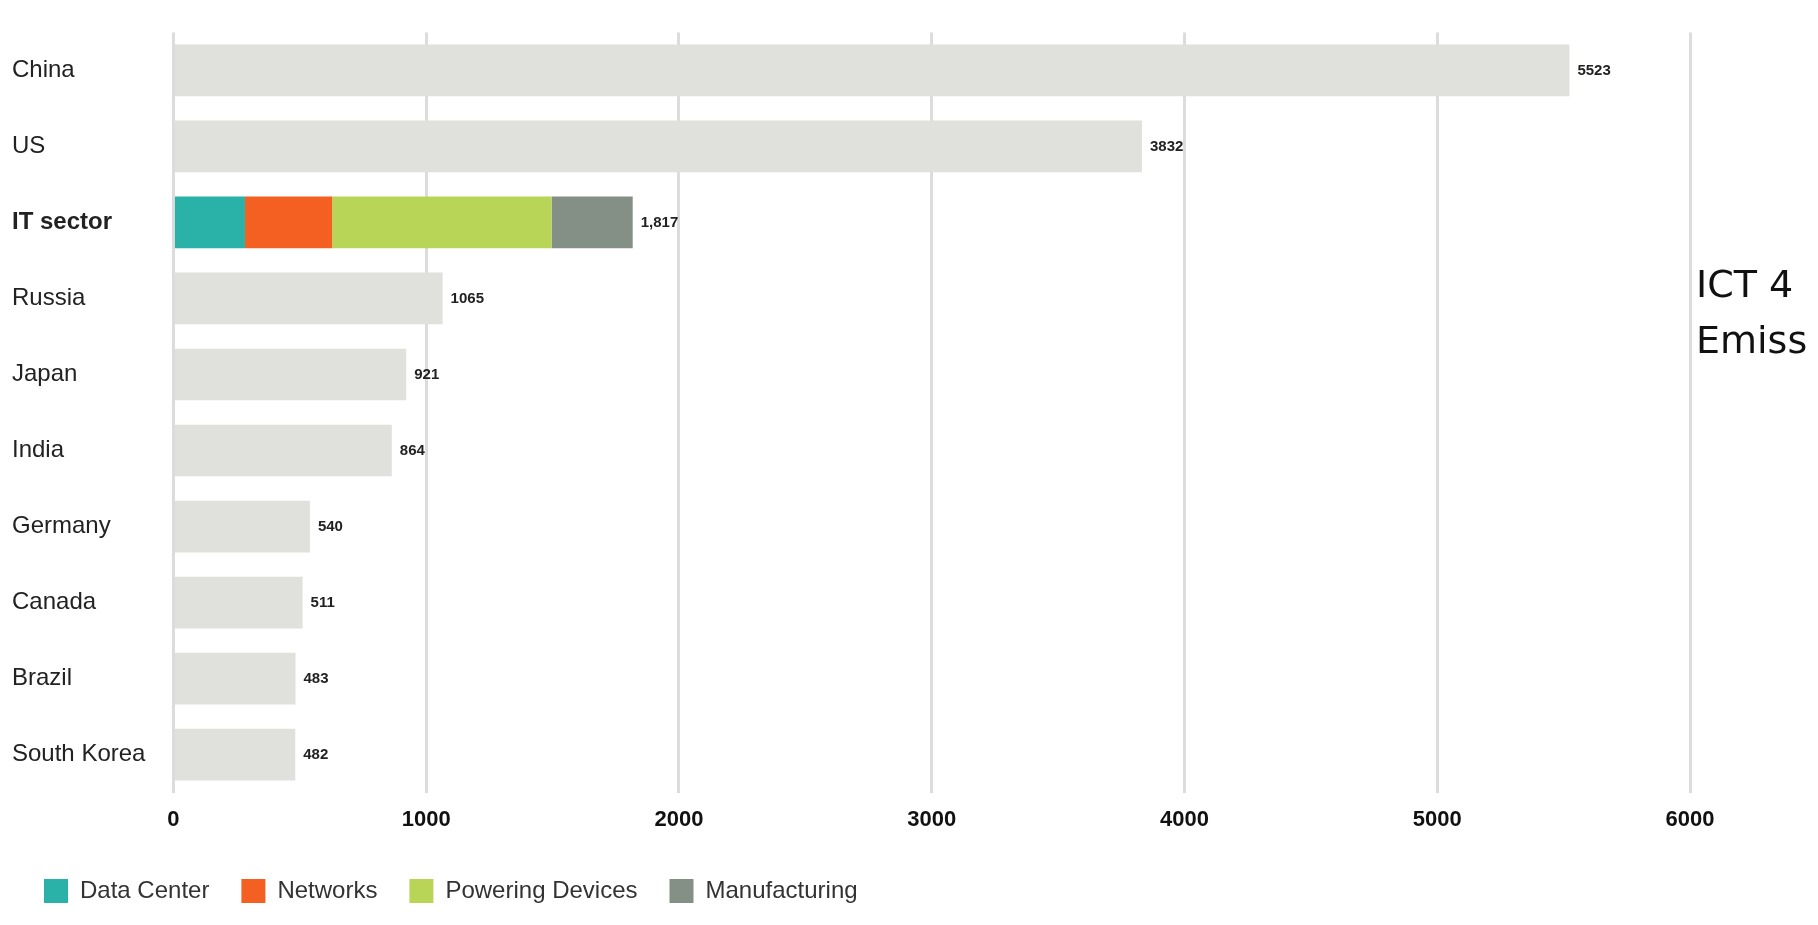 Image resolution: width=1818 pixels, height=925 pixels. I want to click on y-tick-label: Canada, so click(54, 601).